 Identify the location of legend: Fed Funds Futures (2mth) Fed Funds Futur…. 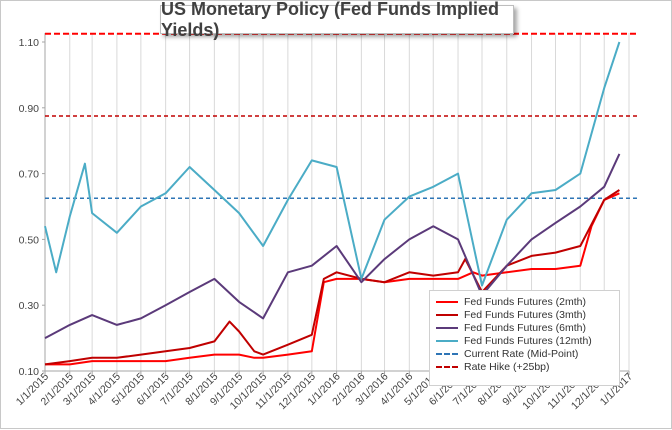
(524, 338).